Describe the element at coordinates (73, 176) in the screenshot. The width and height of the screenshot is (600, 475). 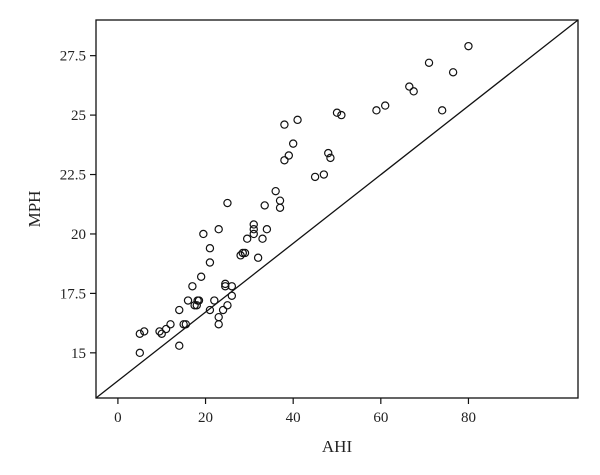
I see `y-tick-label: 22.5` at that location.